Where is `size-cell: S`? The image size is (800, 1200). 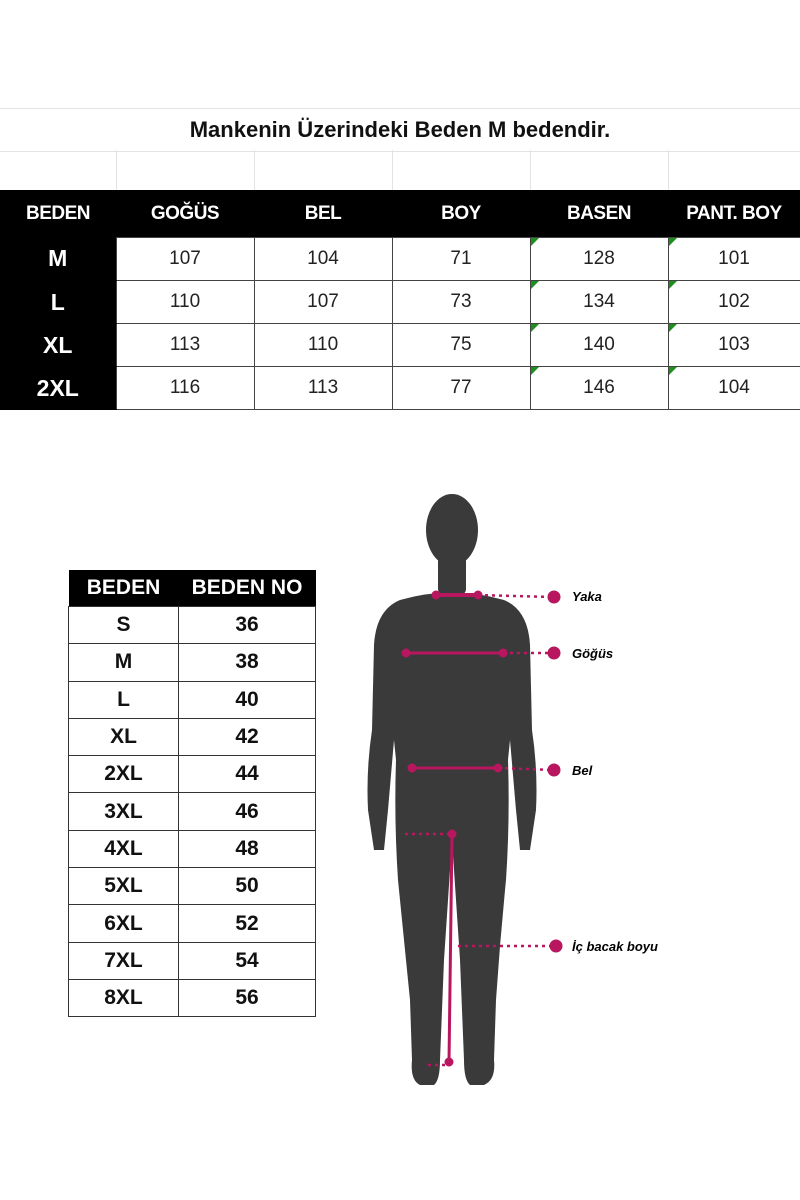
size-cell: S is located at coordinates (123, 625).